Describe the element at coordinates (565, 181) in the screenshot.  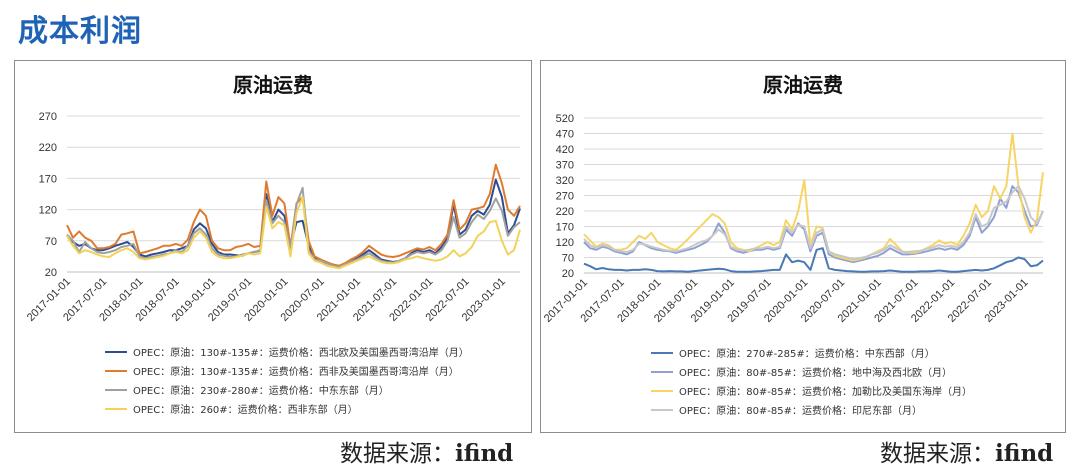
I see `y-tick-label: 320` at that location.